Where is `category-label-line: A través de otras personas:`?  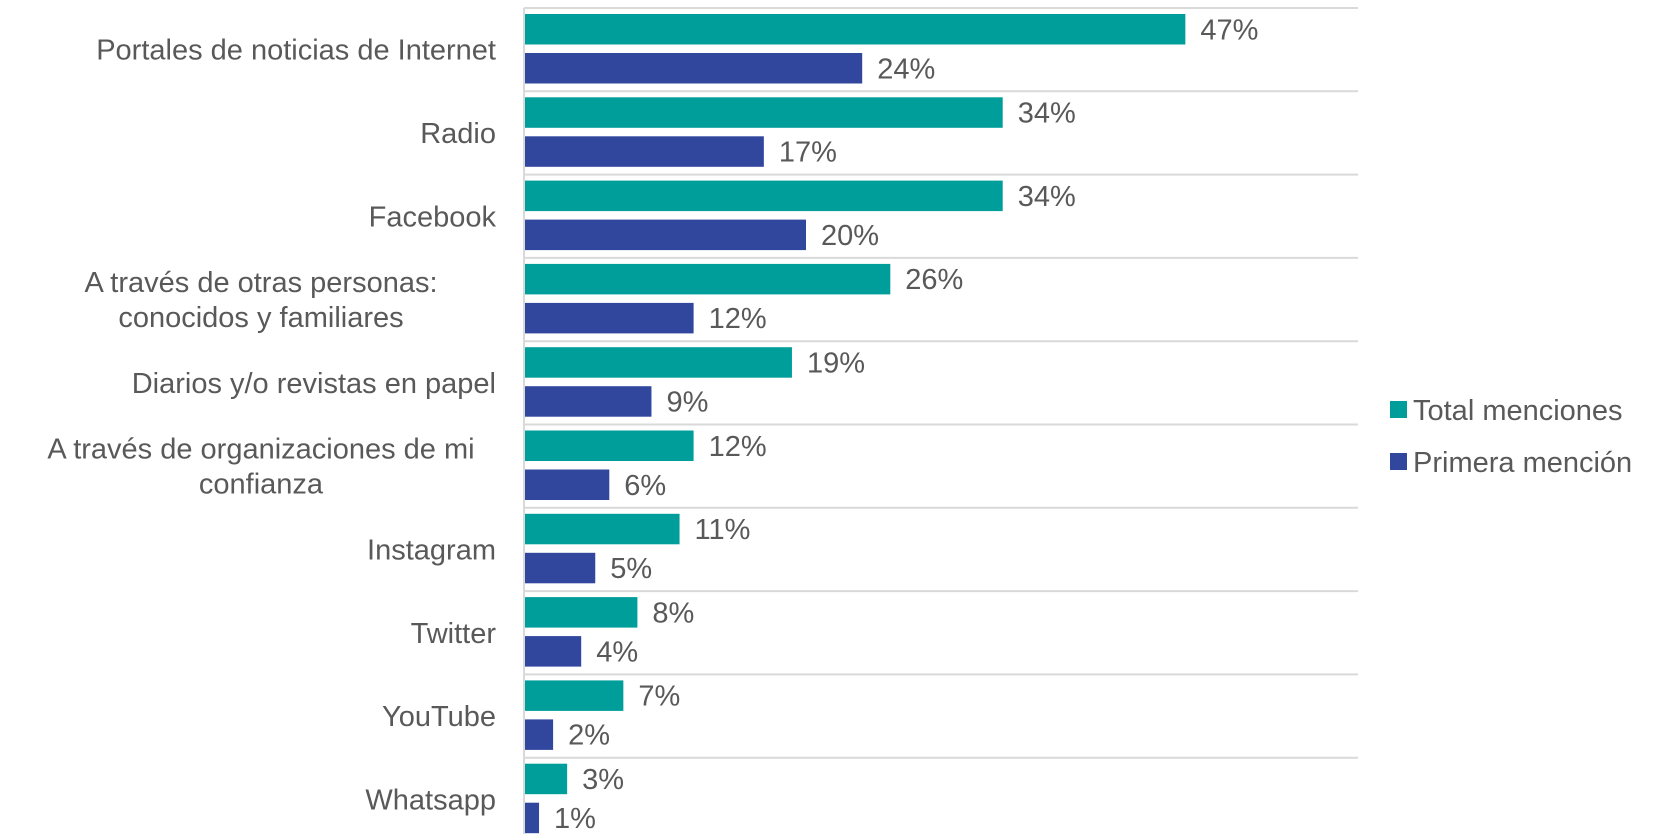 category-label-line: A través de otras personas: is located at coordinates (260, 283).